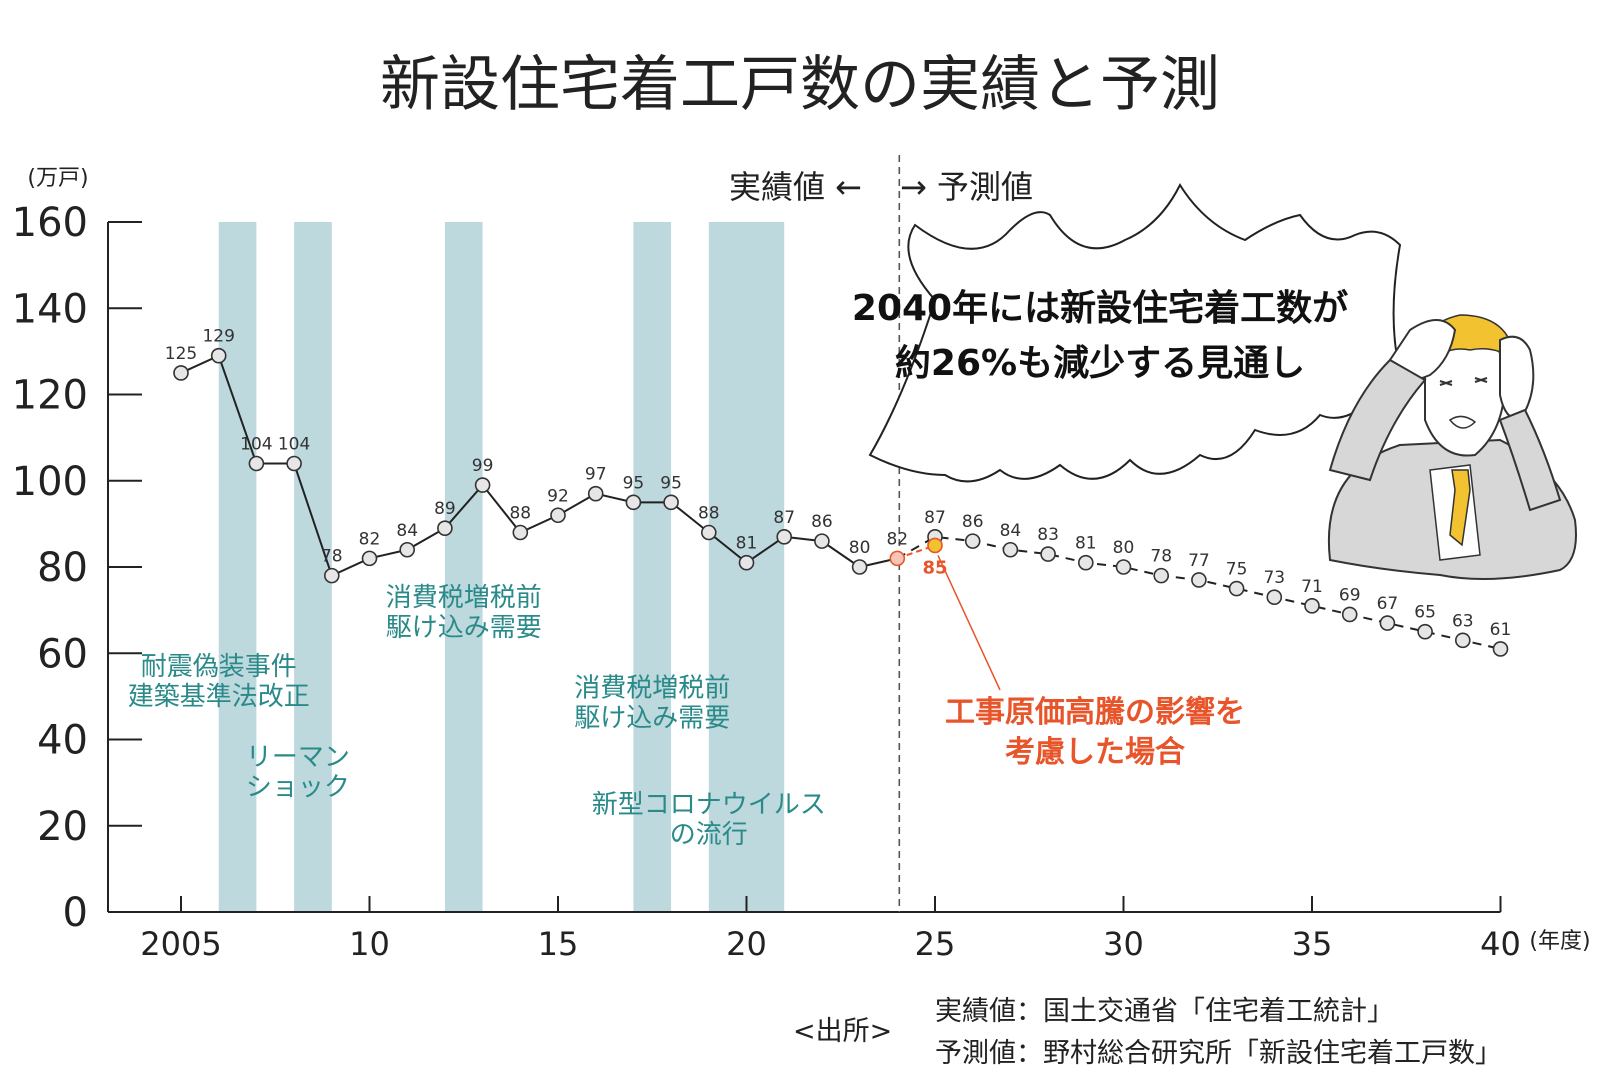 The image size is (1620, 1080). What do you see at coordinates (596, 475) in the screenshot?
I see `actual-value-label: 97` at bounding box center [596, 475].